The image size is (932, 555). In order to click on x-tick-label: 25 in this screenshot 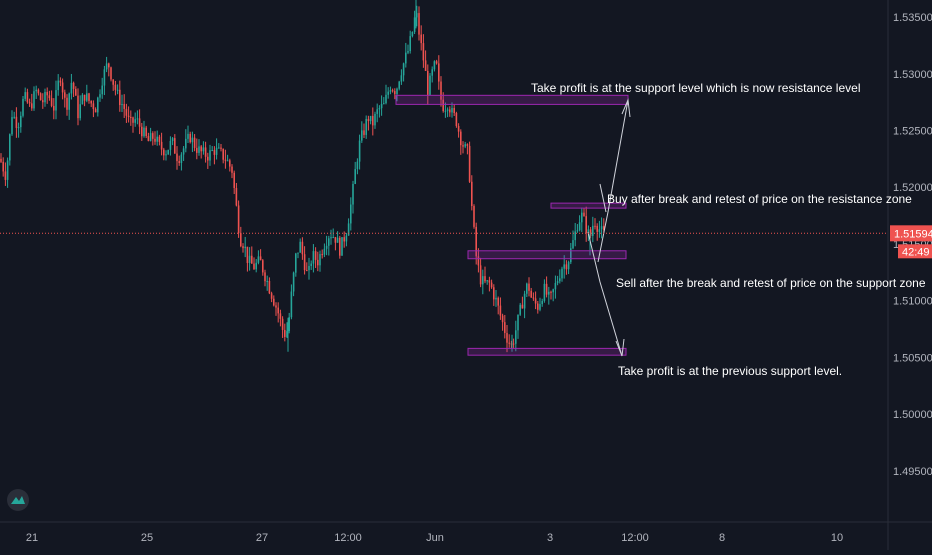, I will do `click(147, 538)`.